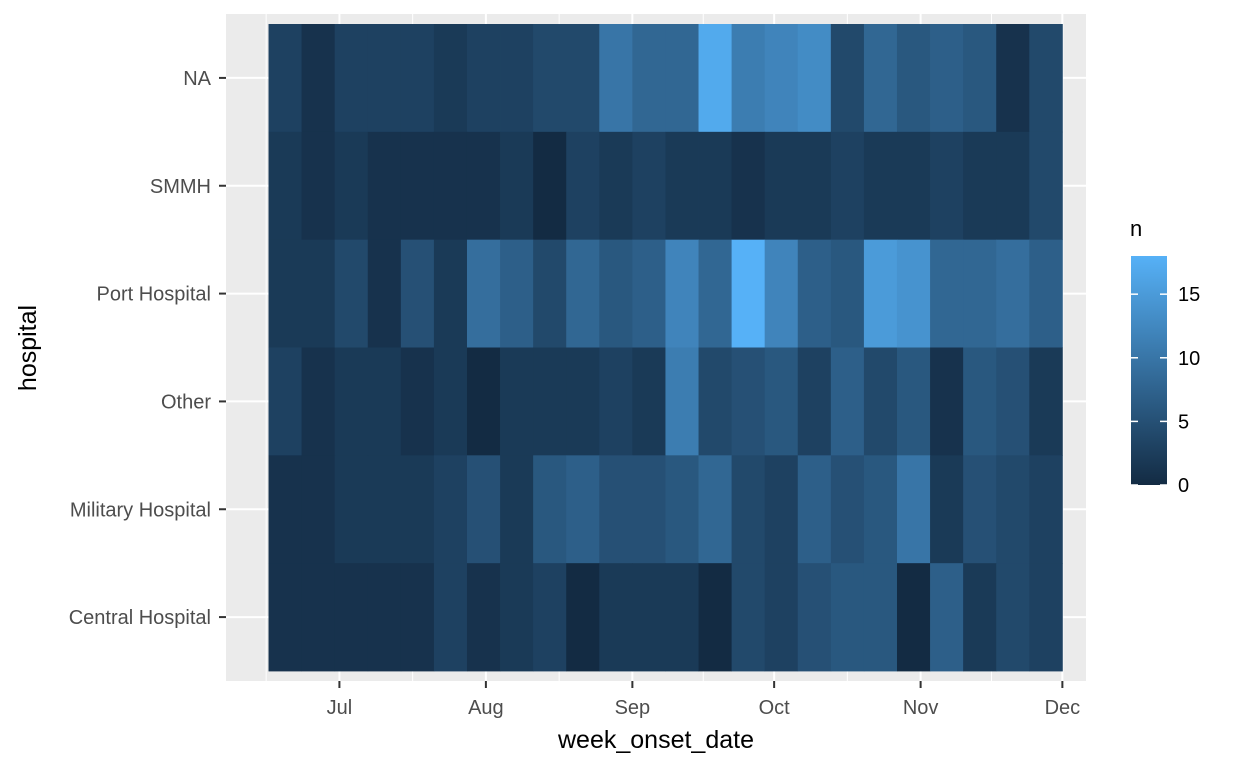 The height and width of the screenshot is (768, 1248). Describe the element at coordinates (186, 402) in the screenshot. I see `y-tick-label: Other` at that location.